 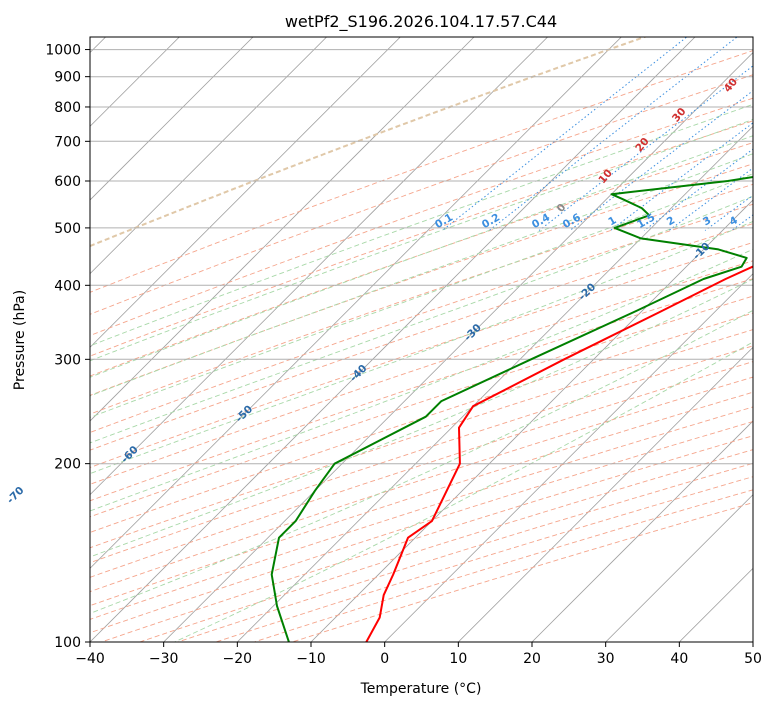 What do you see at coordinates (421, 689) in the screenshot?
I see `x-axis-label: Temperature (°C)` at bounding box center [421, 689].